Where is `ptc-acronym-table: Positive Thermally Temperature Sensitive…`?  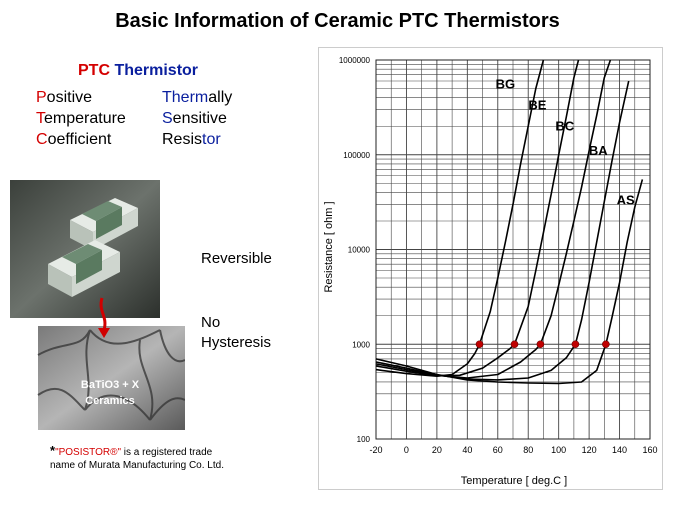
ptc-acronym-table: Positive Thermally Temperature Sensitive… is located at coordinates (134, 118).